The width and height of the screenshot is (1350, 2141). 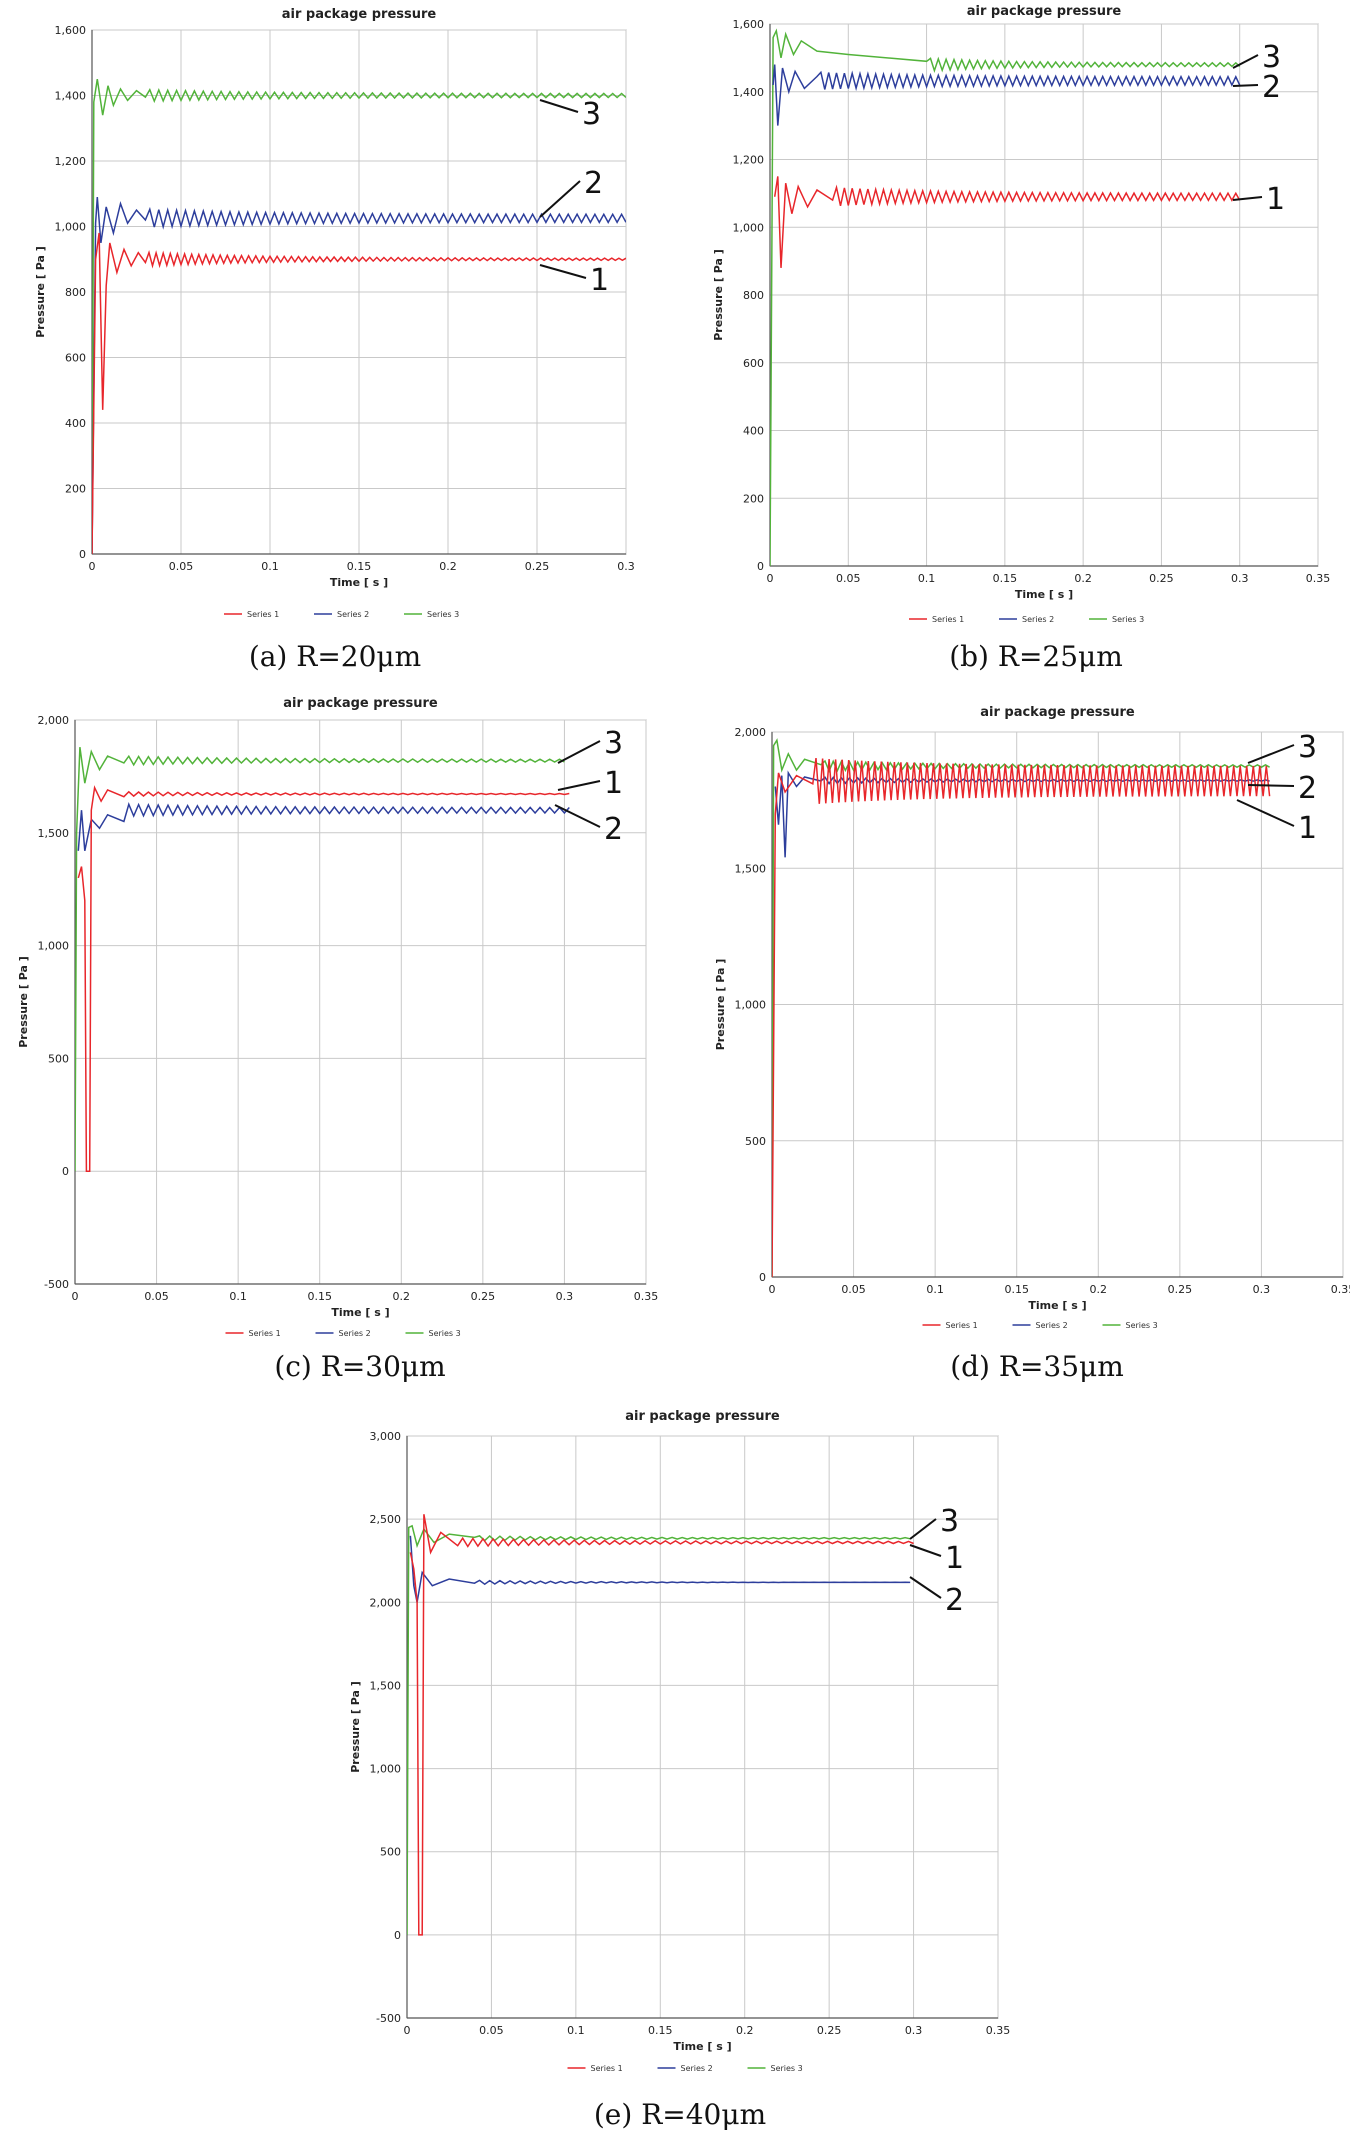 I want to click on panel-caption: (a) R=20μm, so click(x=335, y=656).